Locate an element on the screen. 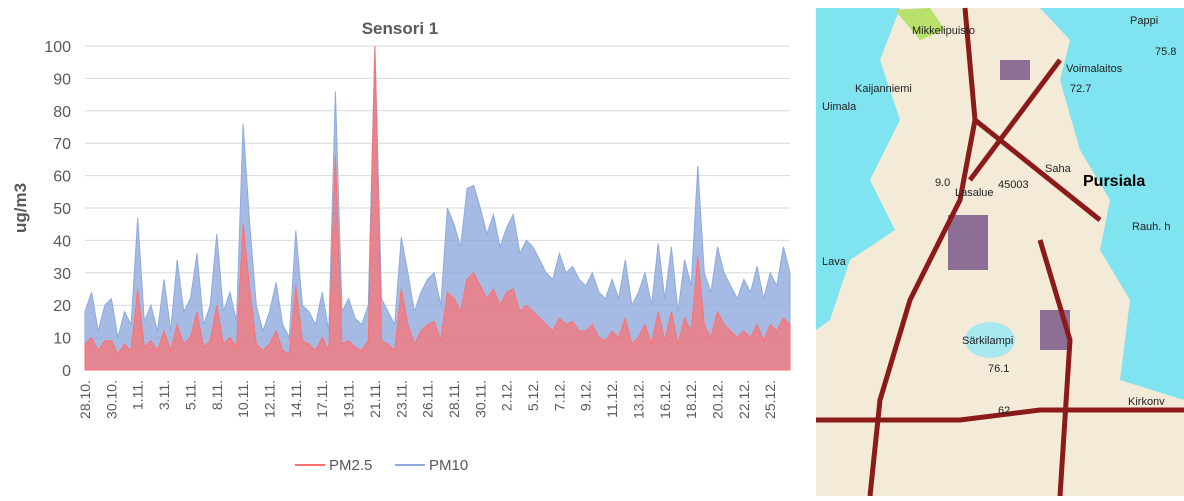 Image resolution: width=1184 pixels, height=501 pixels. y-tick-label: 10 is located at coordinates (62, 339).